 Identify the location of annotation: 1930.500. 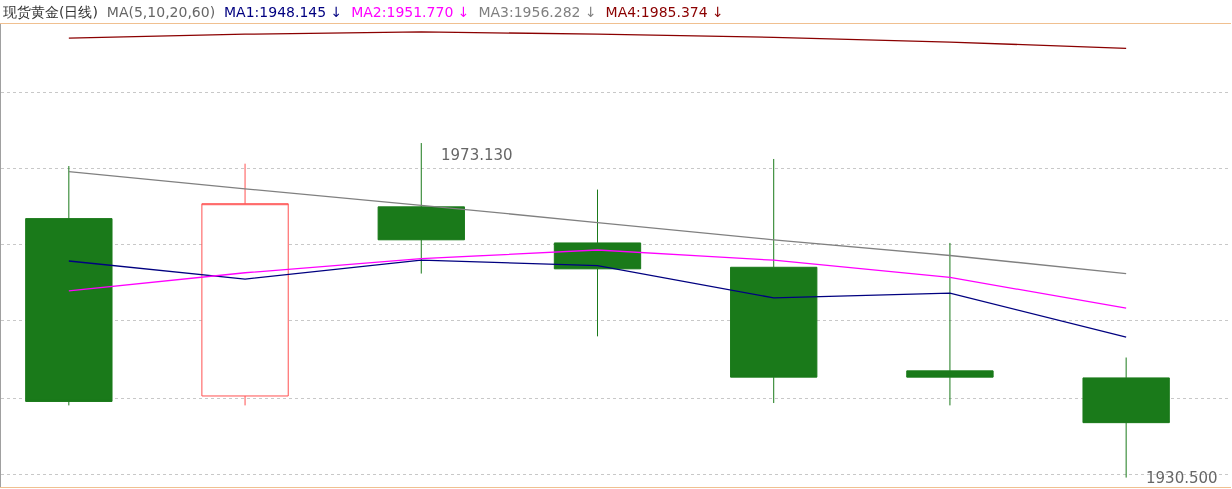
(1182, 478).